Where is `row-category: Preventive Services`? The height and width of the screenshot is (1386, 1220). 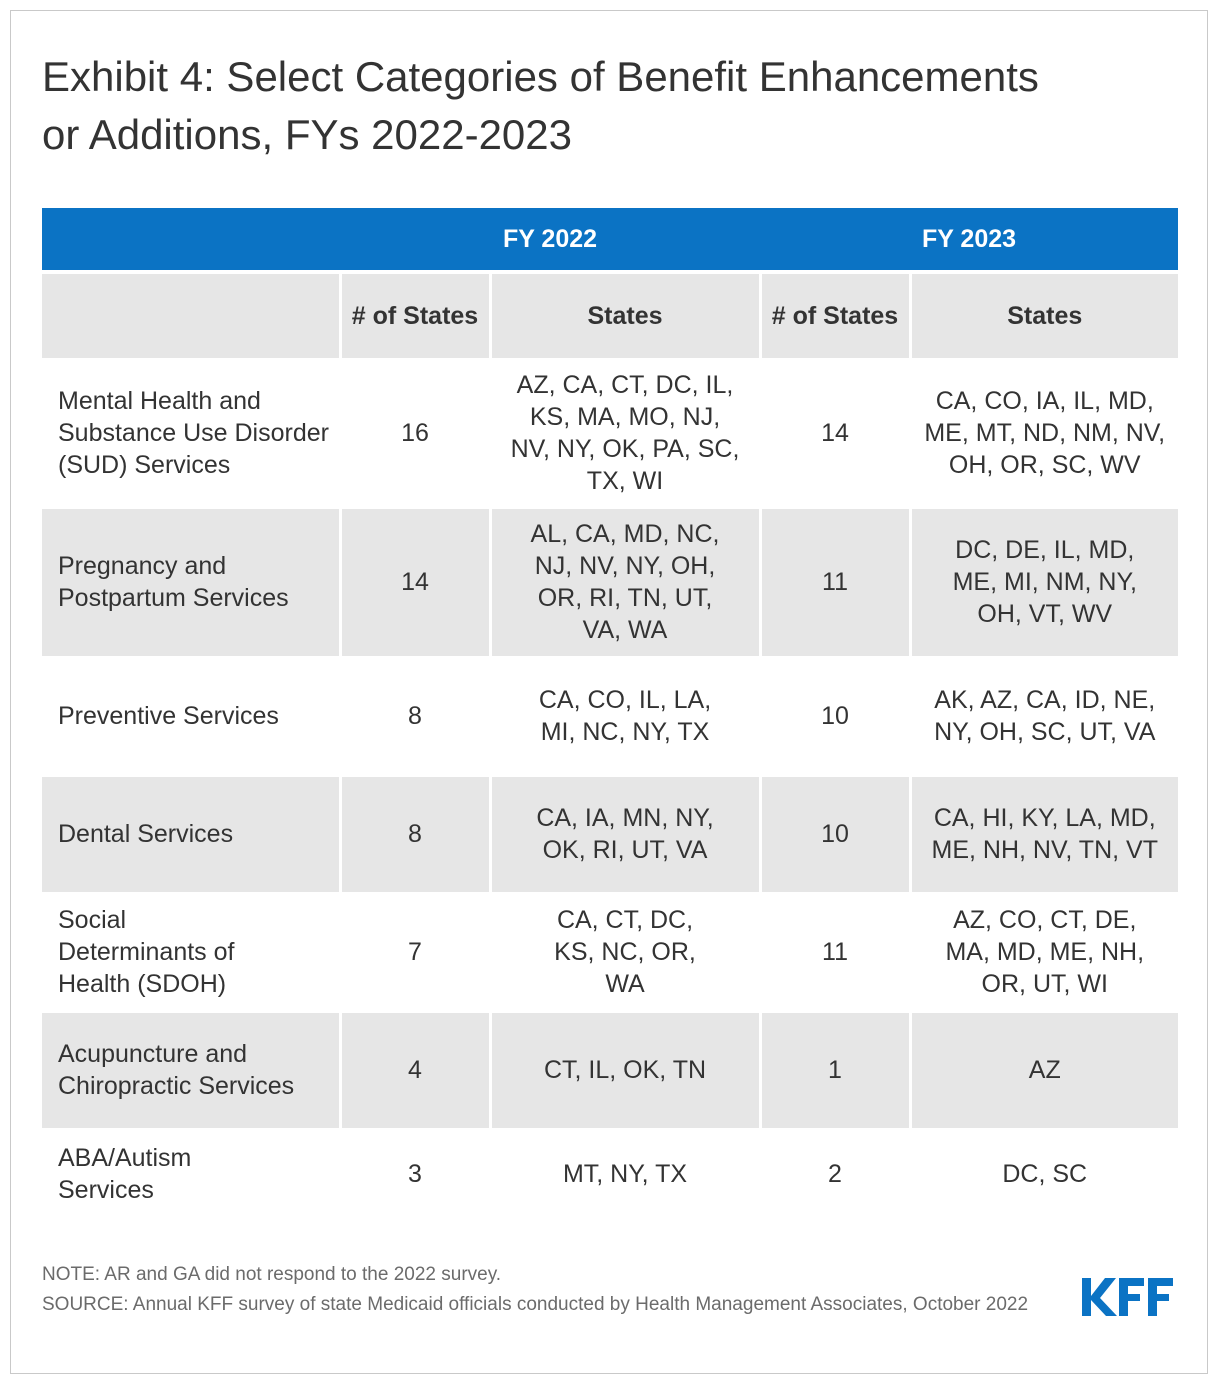 row-category: Preventive Services is located at coordinates (191, 716).